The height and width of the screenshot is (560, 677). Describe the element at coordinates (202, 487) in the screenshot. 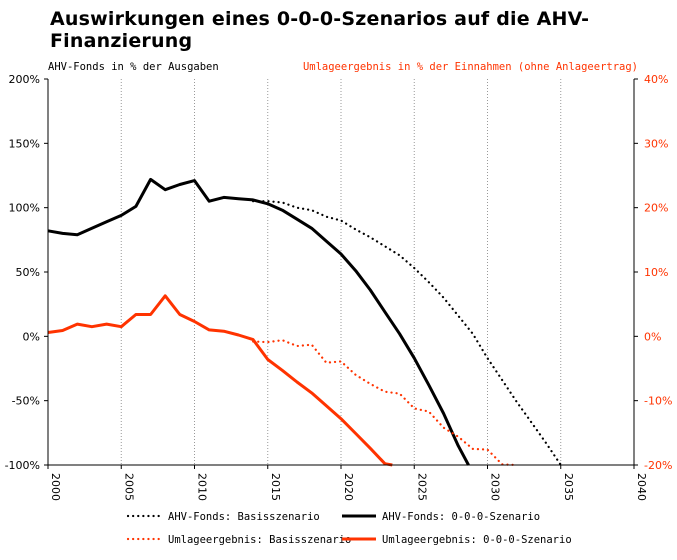

I see `x-tick-label: 2010` at that location.